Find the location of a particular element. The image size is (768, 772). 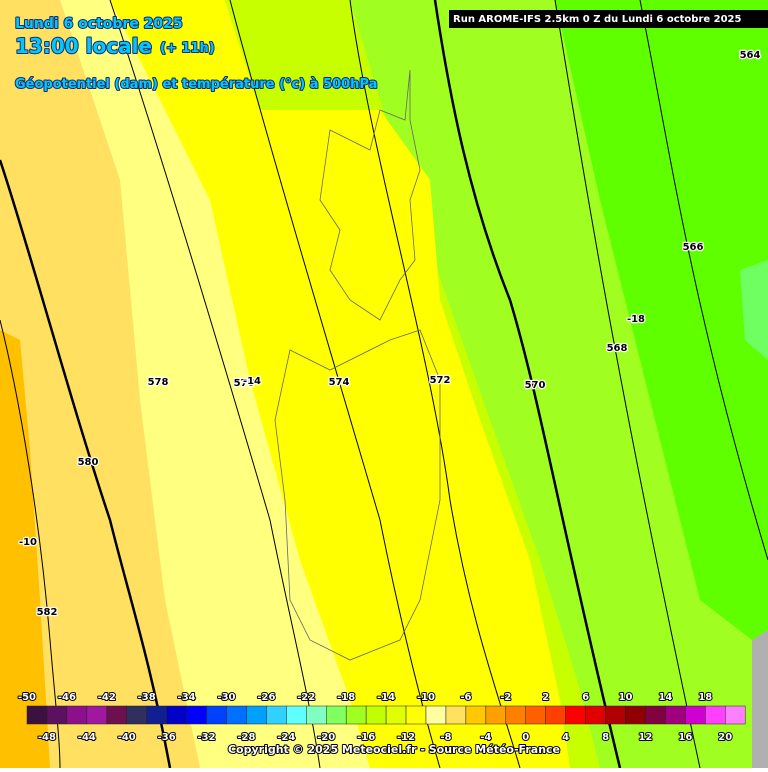

colorbar-label: -34 is located at coordinates (187, 697).